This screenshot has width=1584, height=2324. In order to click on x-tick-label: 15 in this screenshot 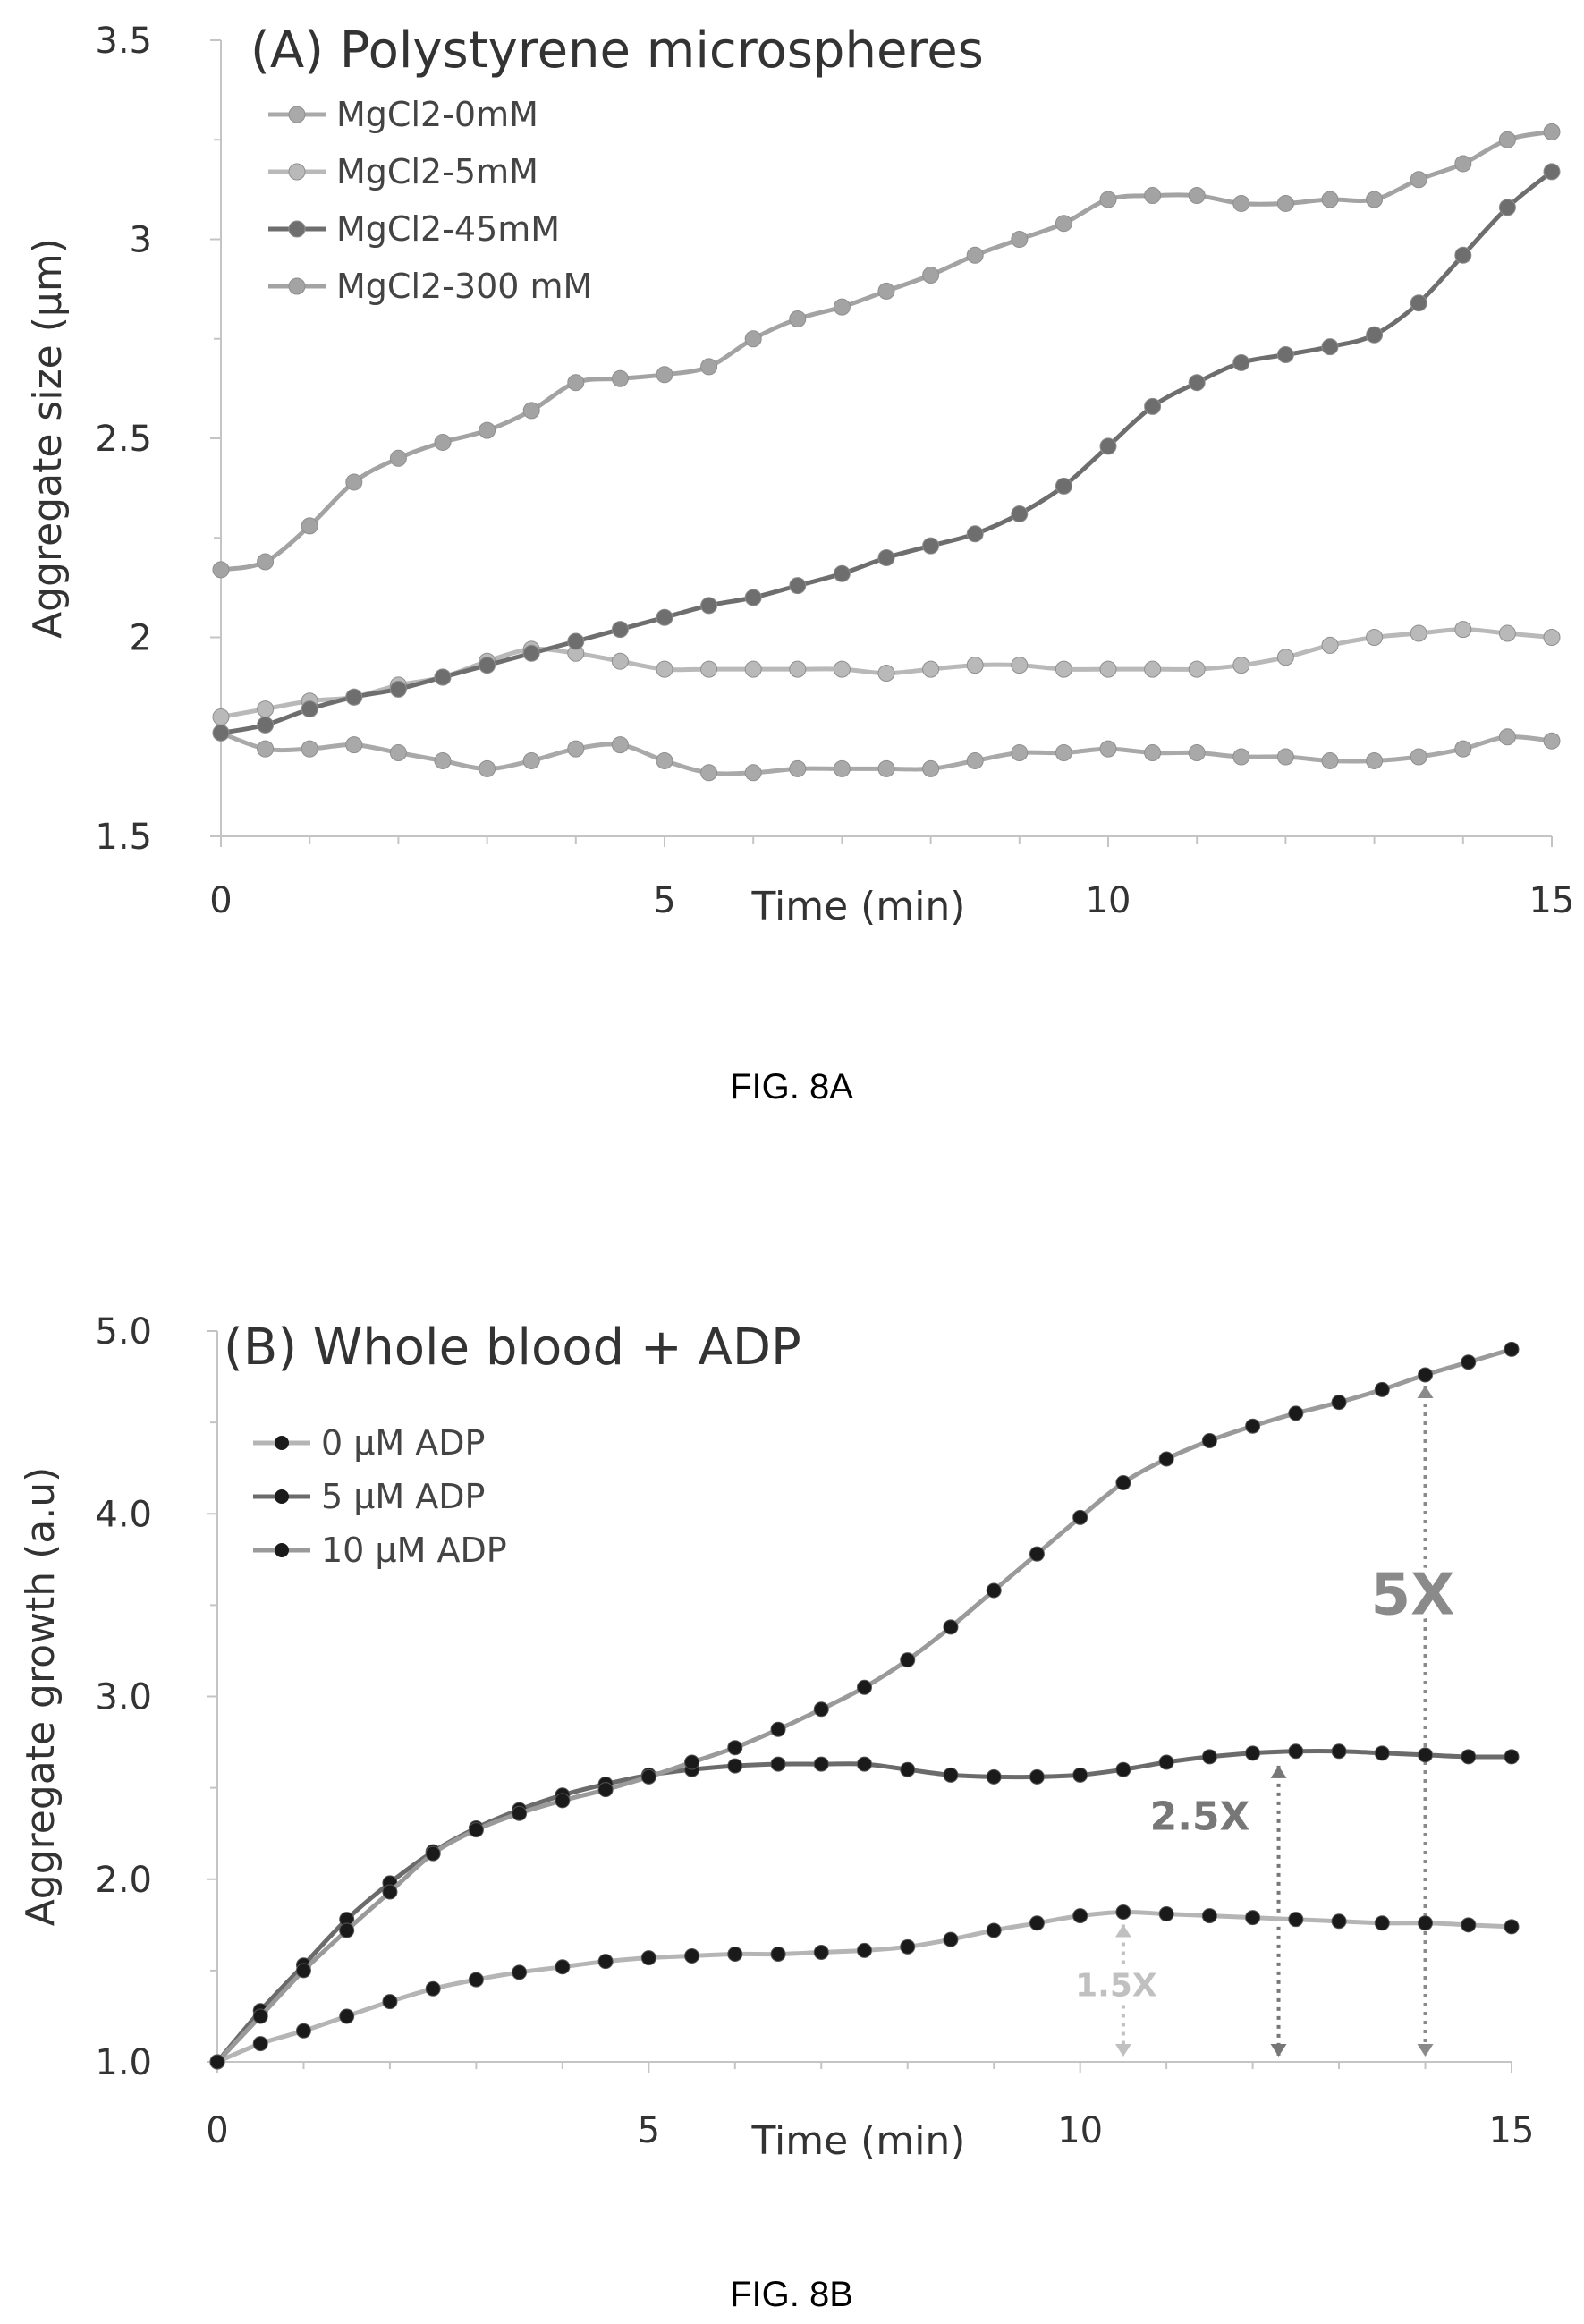, I will do `click(1512, 2130)`.